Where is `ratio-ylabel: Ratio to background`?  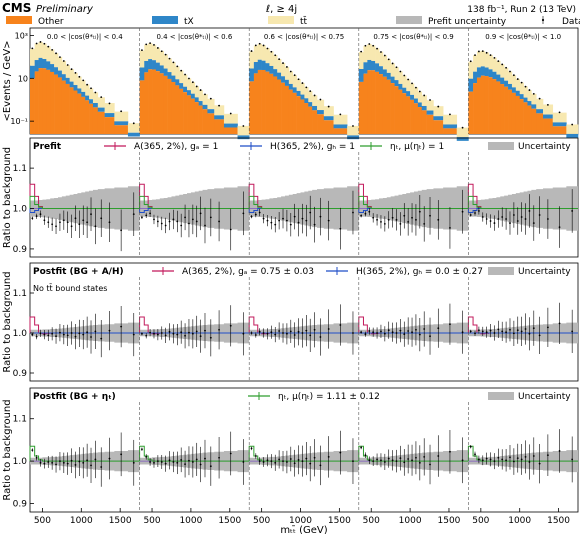 ratio-ylabel: Ratio to background is located at coordinates (7, 321).